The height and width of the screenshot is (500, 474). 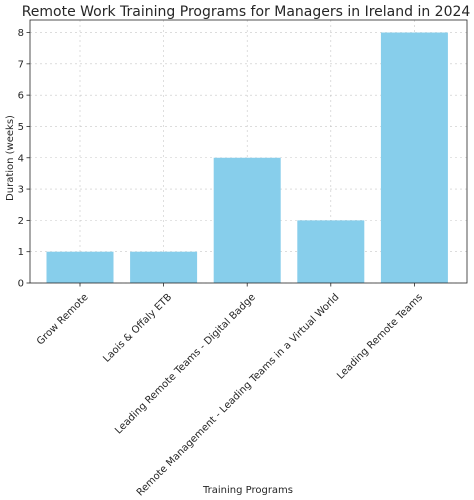 What do you see at coordinates (21, 252) in the screenshot?
I see `y-tick-label: 1` at bounding box center [21, 252].